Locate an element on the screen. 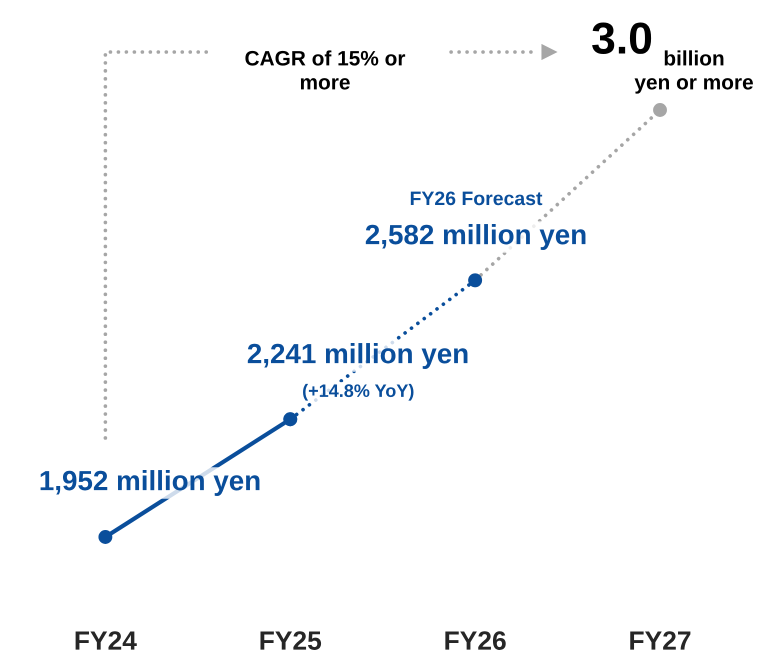 The image size is (758, 650). x-tick-label: FY27 is located at coordinates (660, 640).